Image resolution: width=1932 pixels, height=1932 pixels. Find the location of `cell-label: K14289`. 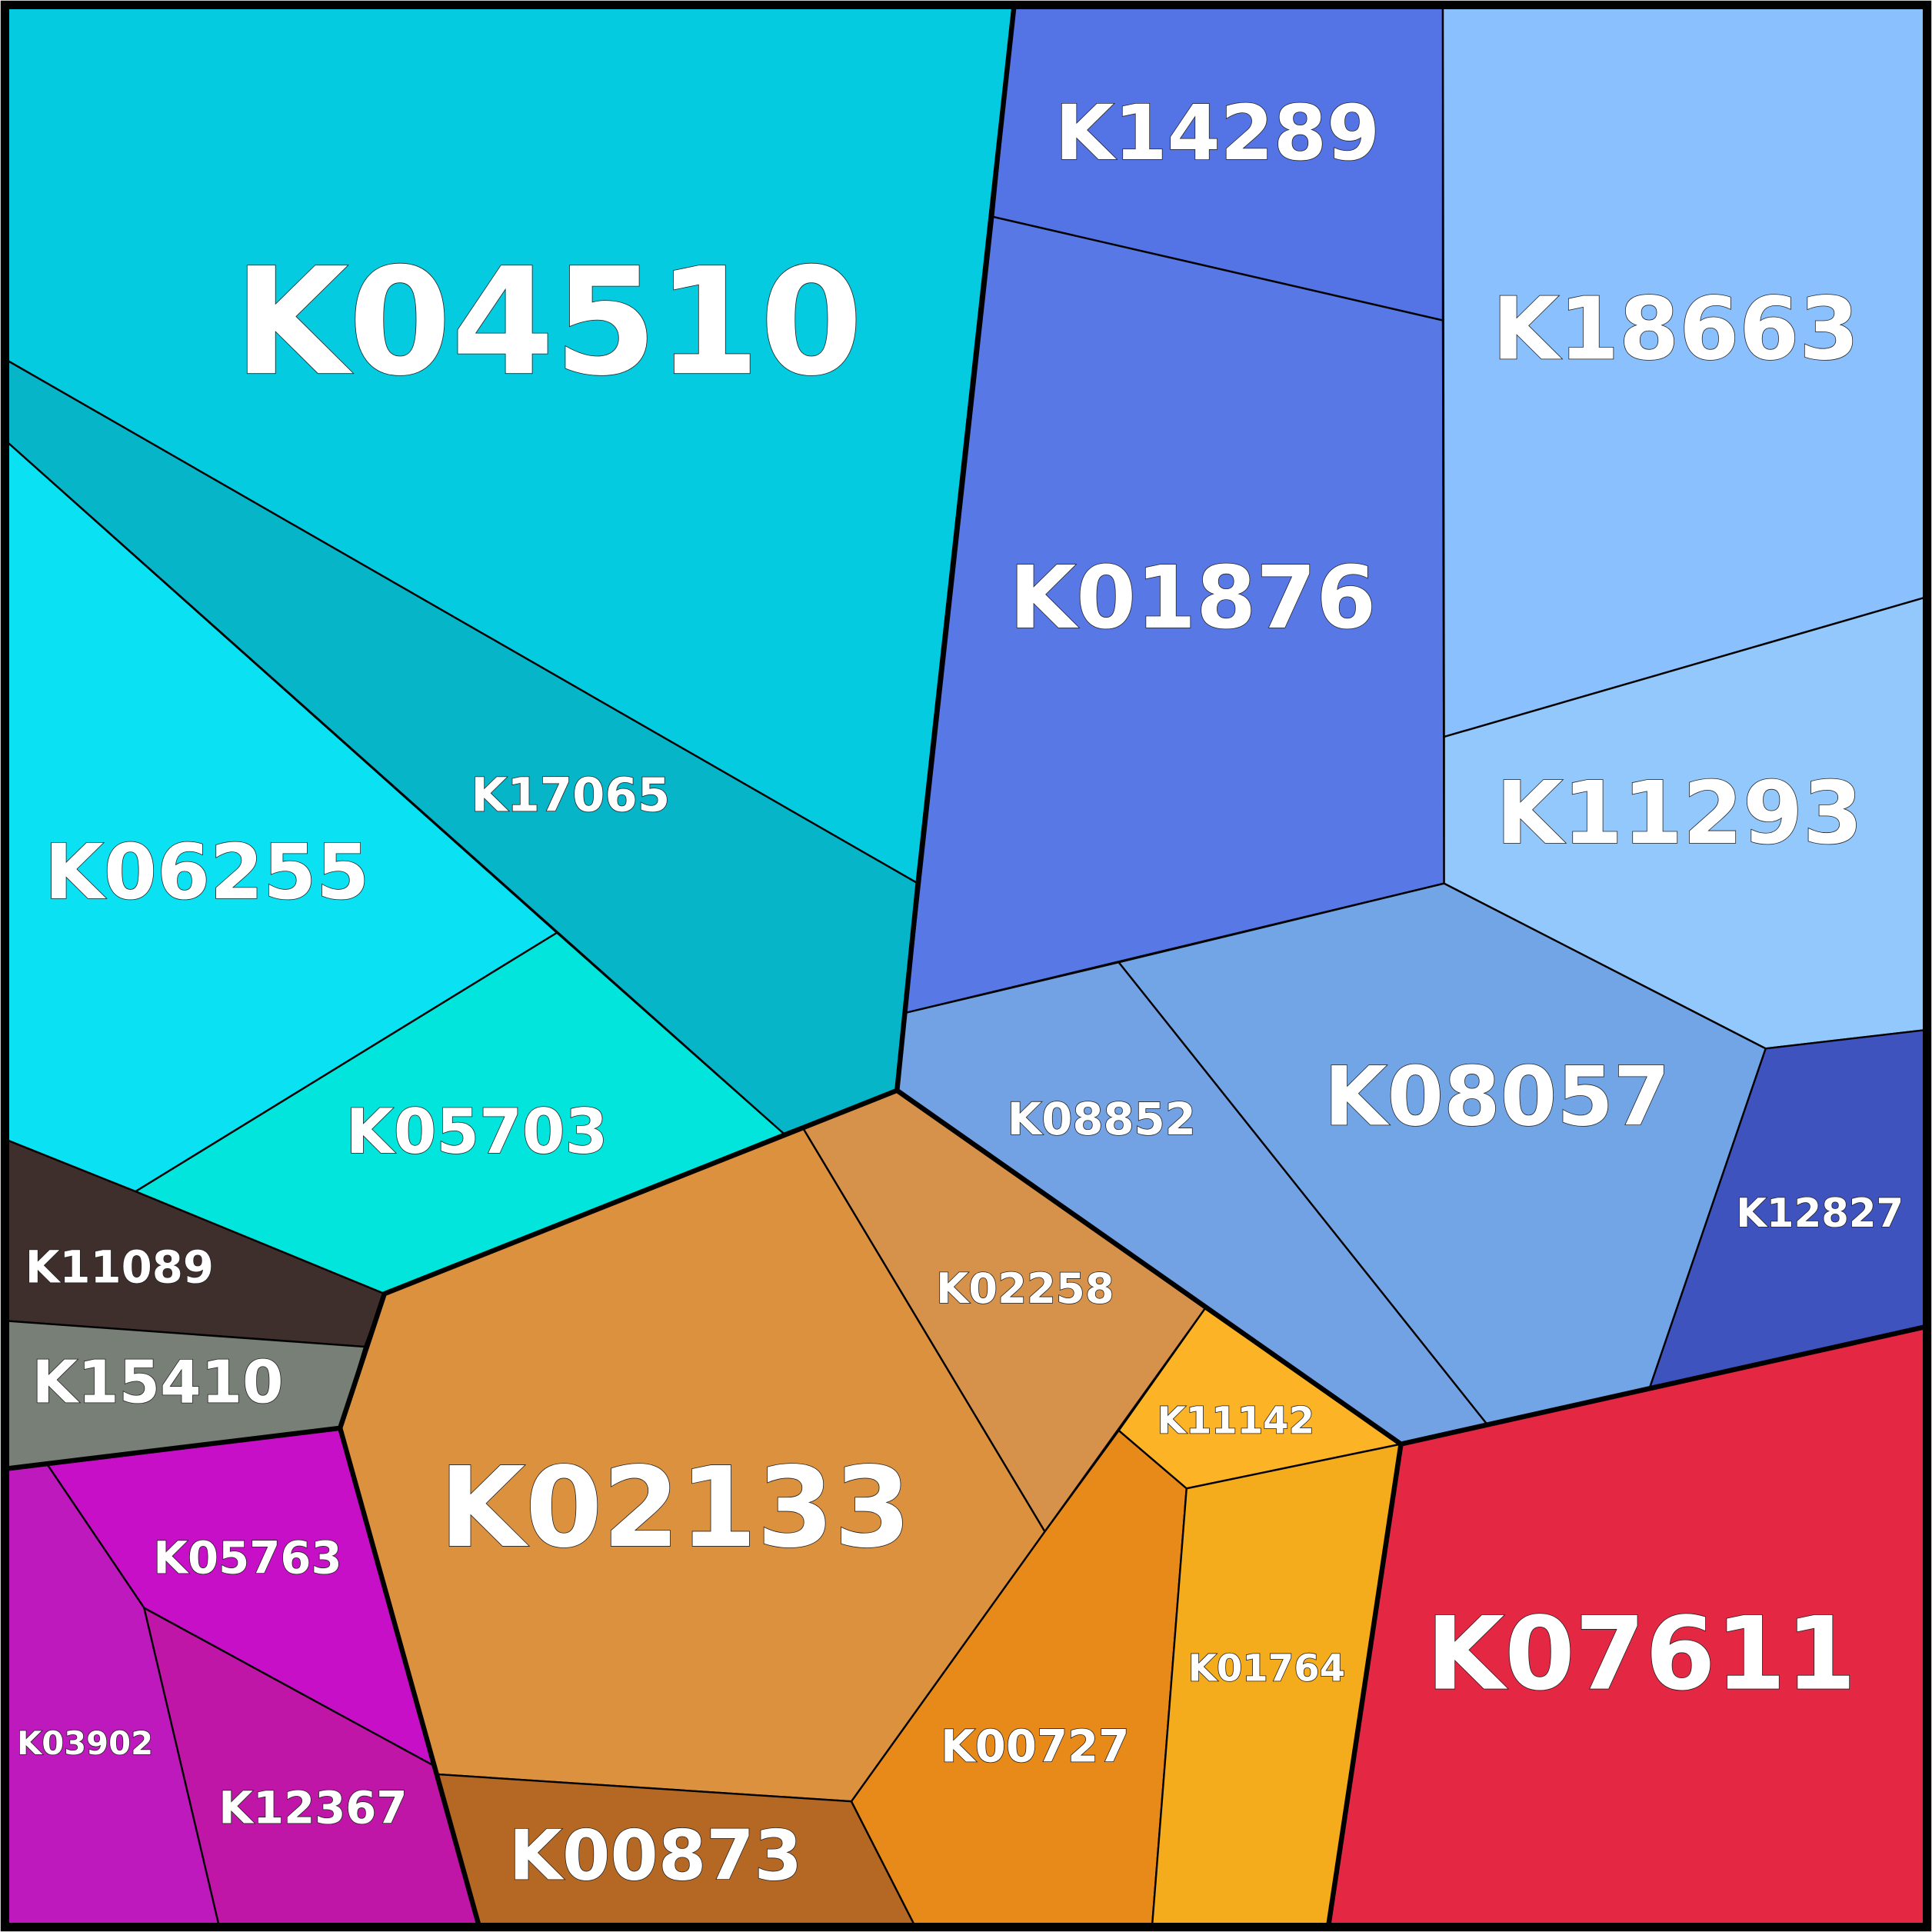

cell-label: K14289 is located at coordinates (1217, 133).